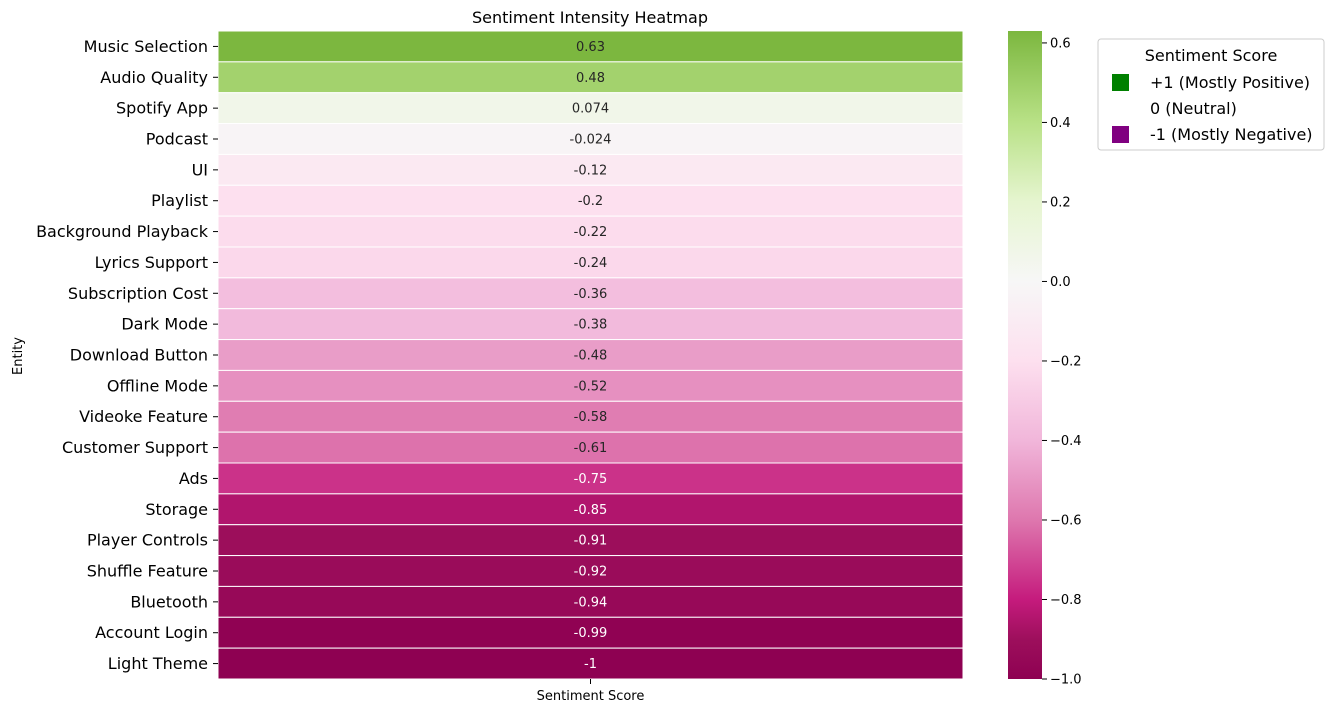 Image resolution: width=1335 pixels, height=712 pixels. I want to click on legend-entry-label: -1 (Mostly Negative), so click(1231, 134).